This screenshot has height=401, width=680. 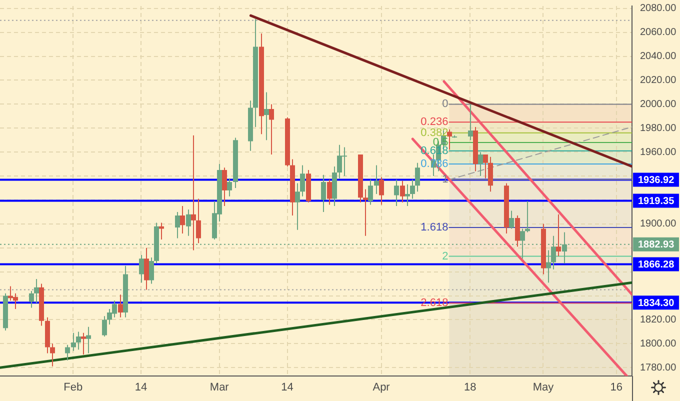 I want to click on x-tick-label: Feb, so click(x=73, y=388).